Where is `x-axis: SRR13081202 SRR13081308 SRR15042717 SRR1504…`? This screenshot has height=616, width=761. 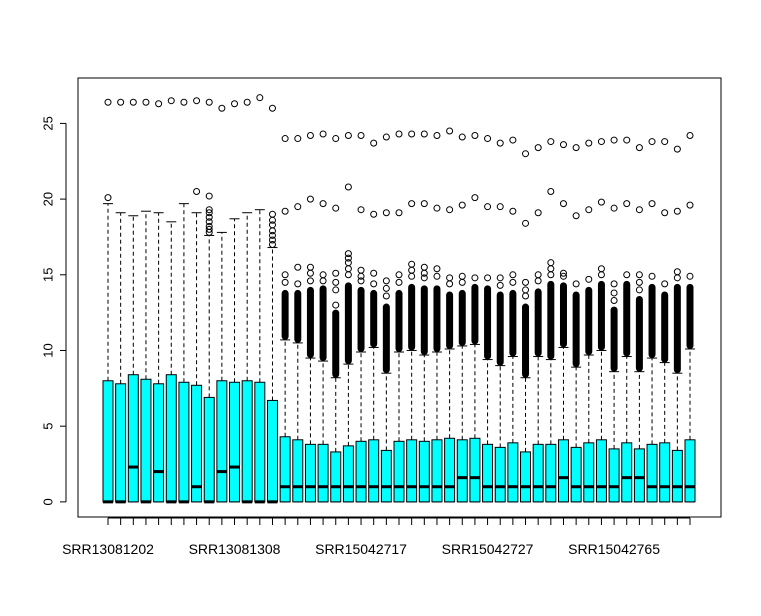
x-axis: SRR13081202 SRR13081308 SRR15042717 SRR1504… is located at coordinates (376, 537).